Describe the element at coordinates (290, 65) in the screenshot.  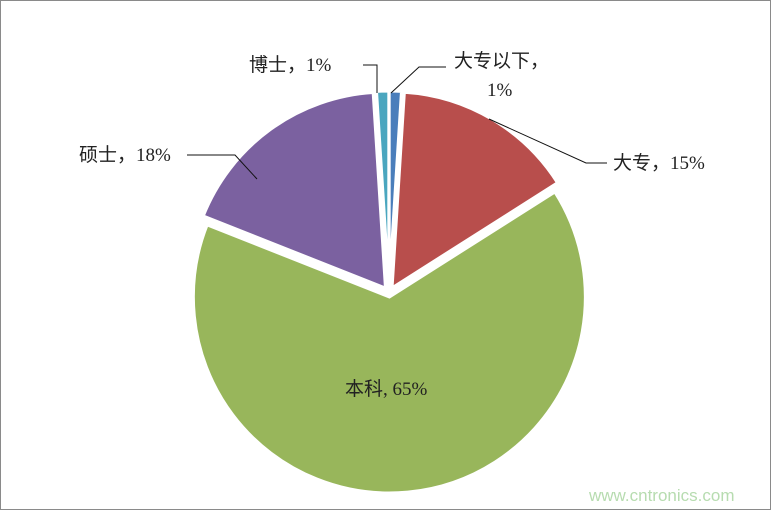
I see `data-label-5: 博士，1%` at that location.